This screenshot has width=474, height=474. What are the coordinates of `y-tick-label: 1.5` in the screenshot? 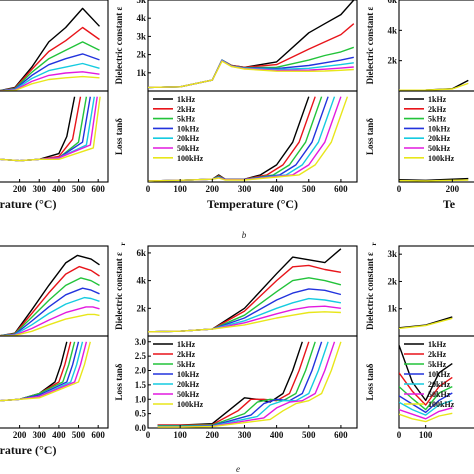 It's located at (141, 385).